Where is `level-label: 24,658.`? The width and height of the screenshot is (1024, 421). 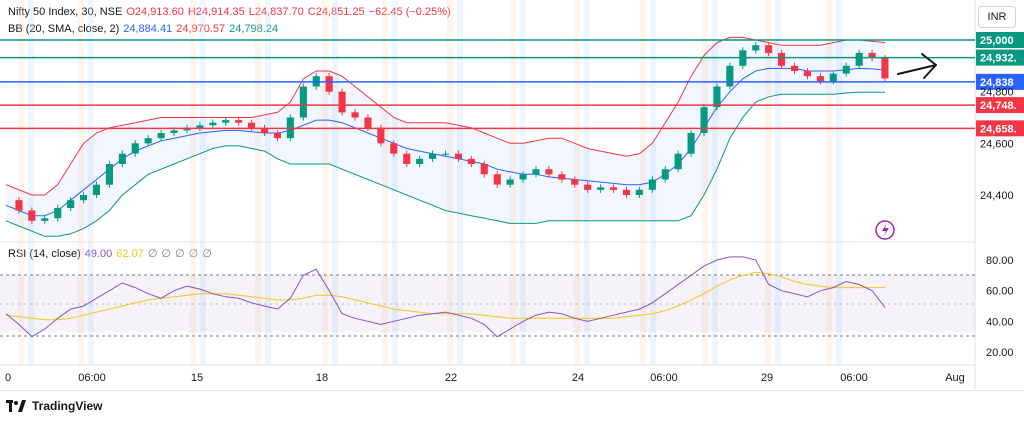 level-label: 24,658. is located at coordinates (998, 129).